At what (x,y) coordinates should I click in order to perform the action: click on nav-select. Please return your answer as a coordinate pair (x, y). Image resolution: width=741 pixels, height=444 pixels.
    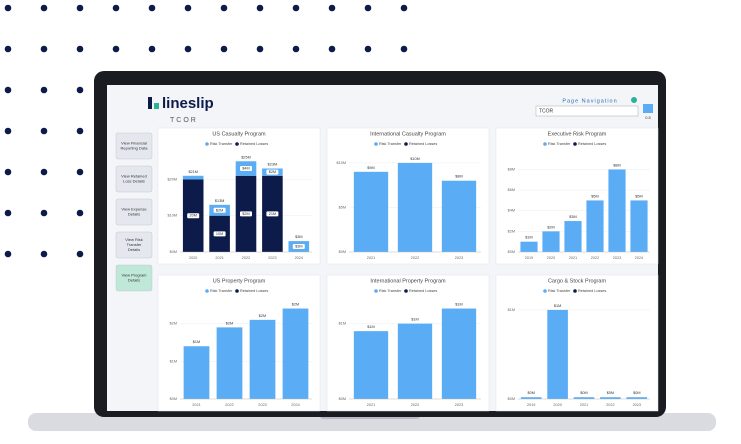
    Looking at the image, I should click on (587, 111).